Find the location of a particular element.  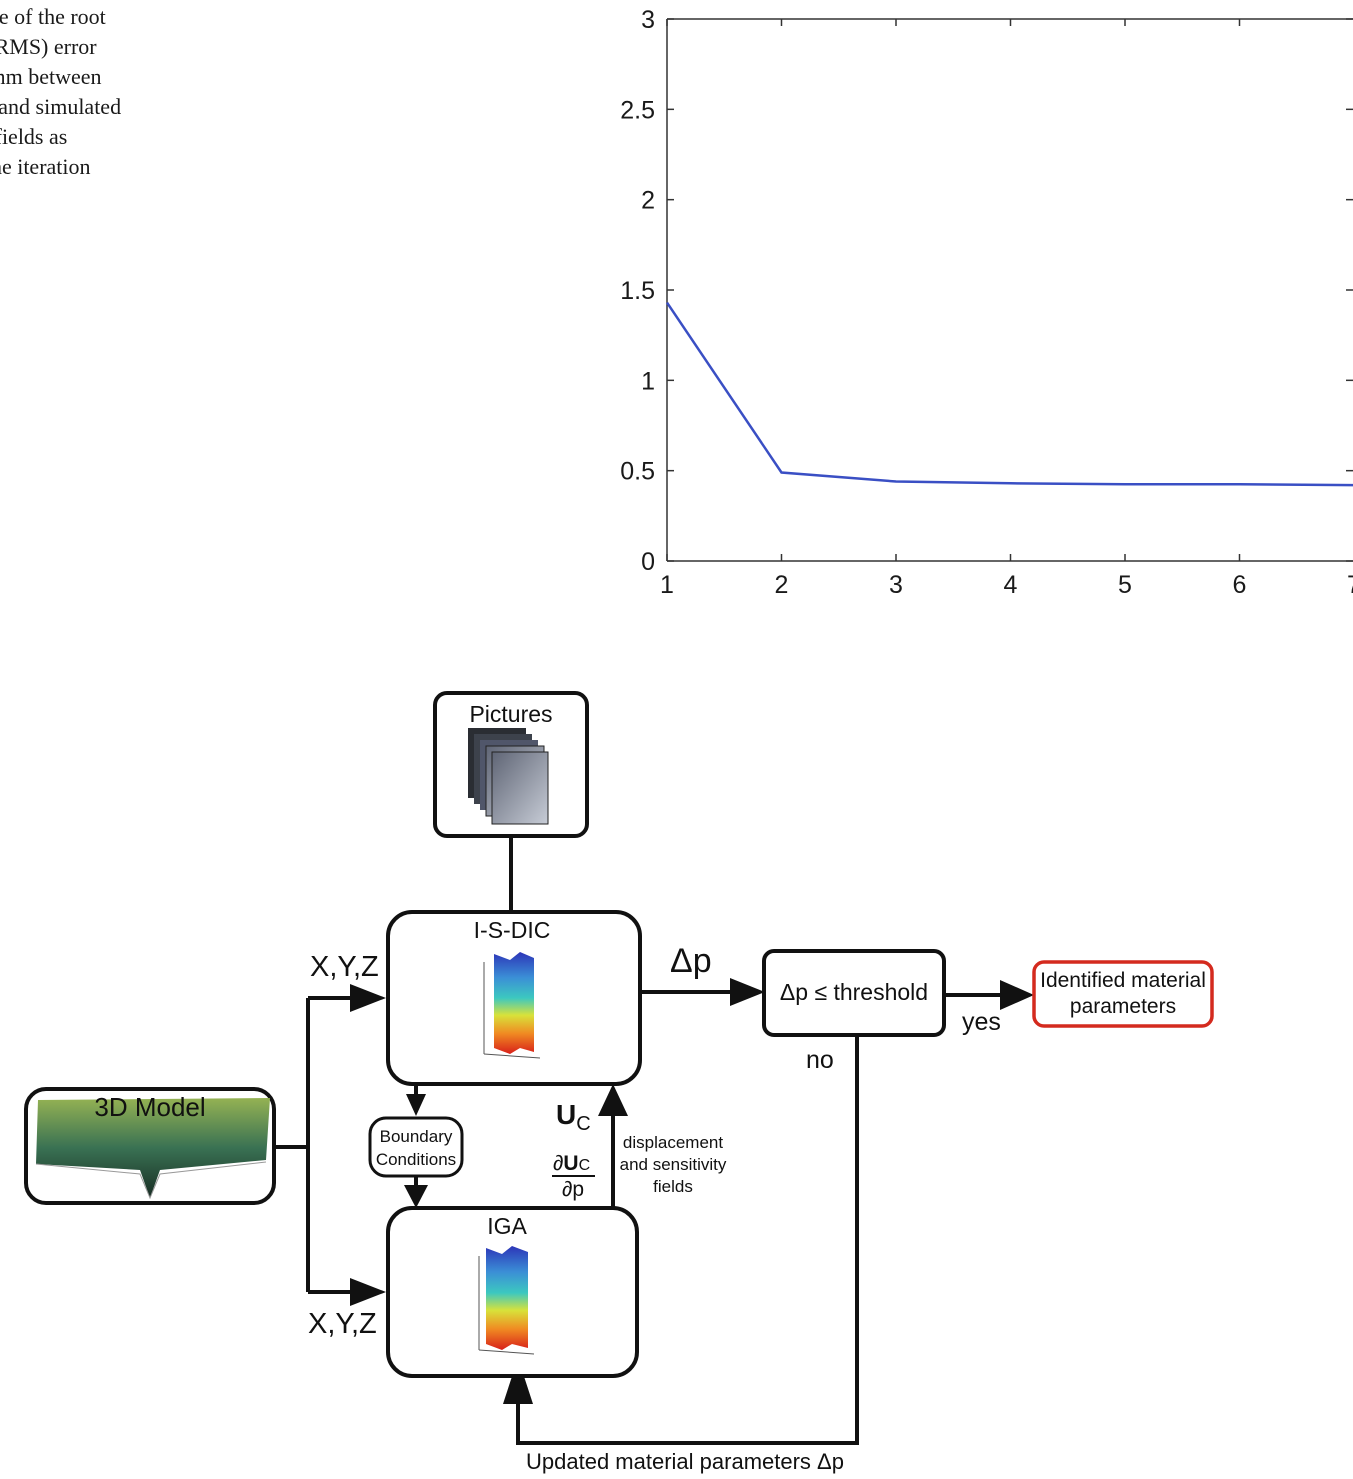

threshold-box: Δp ≤ threshold is located at coordinates (854, 993).